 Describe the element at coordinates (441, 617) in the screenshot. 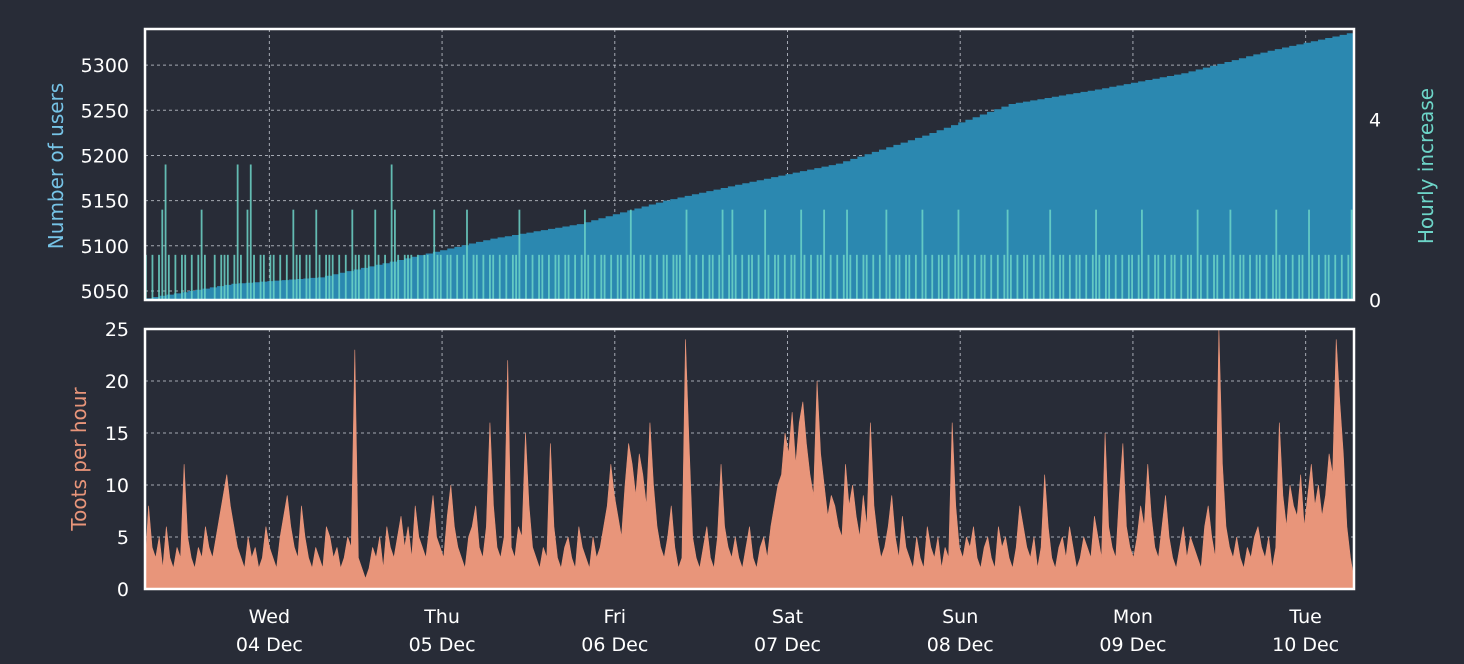

I see `x-tick-day-label: Thu` at that location.